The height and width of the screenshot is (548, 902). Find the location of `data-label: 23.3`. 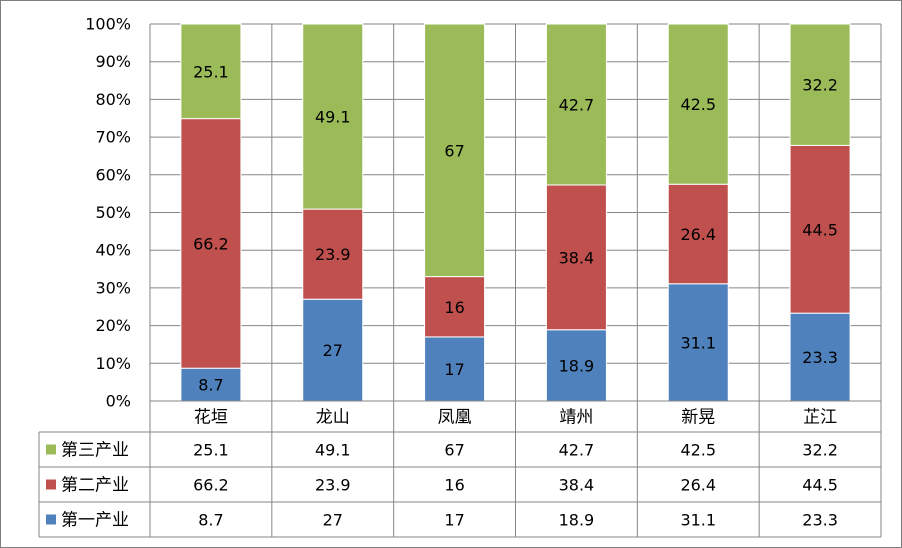

data-label: 23.3 is located at coordinates (820, 357).